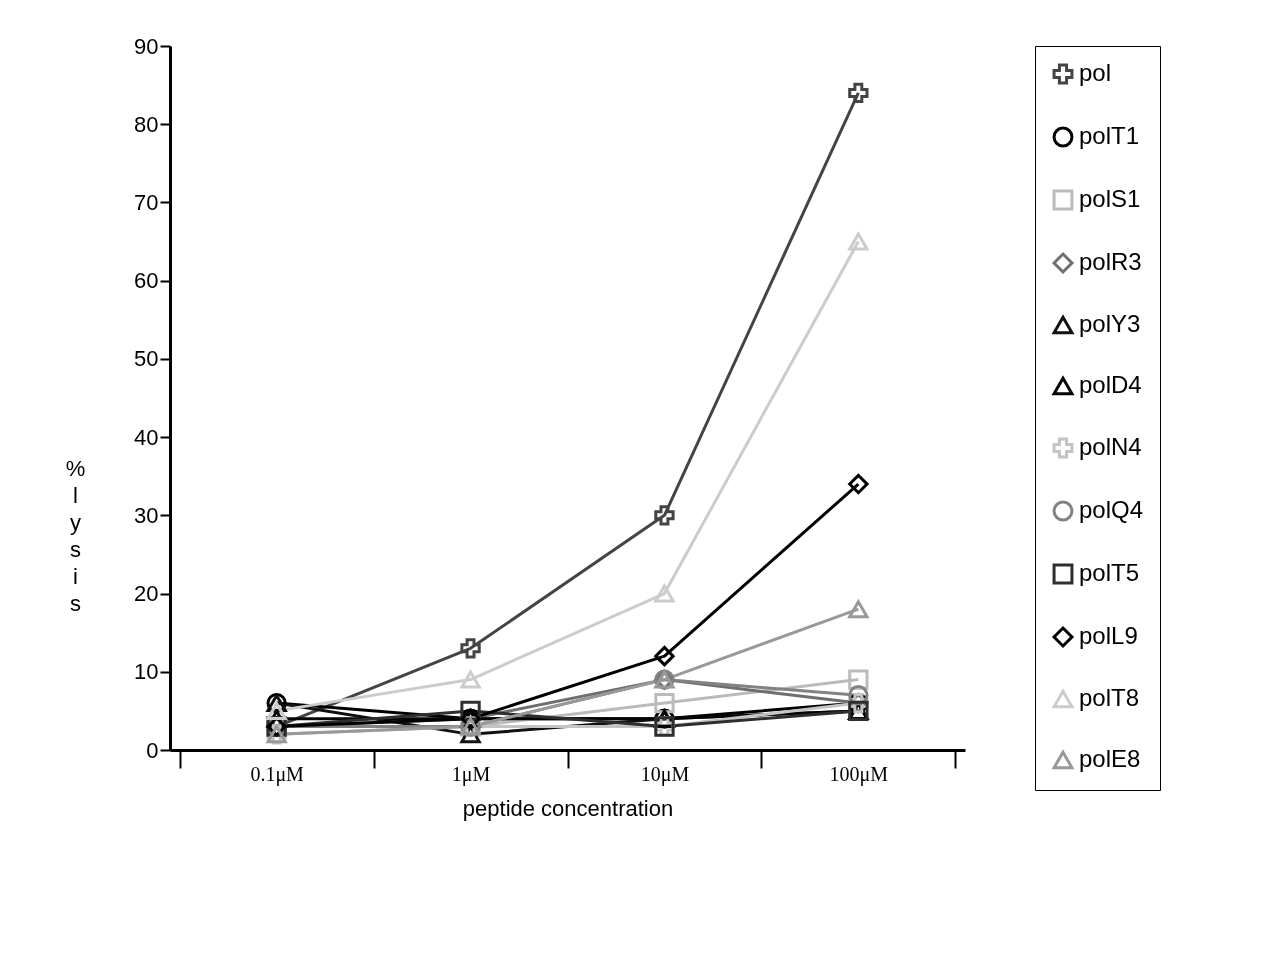 This screenshot has width=1261, height=955. What do you see at coordinates (1095, 72) in the screenshot?
I see `legend-label: pol` at bounding box center [1095, 72].